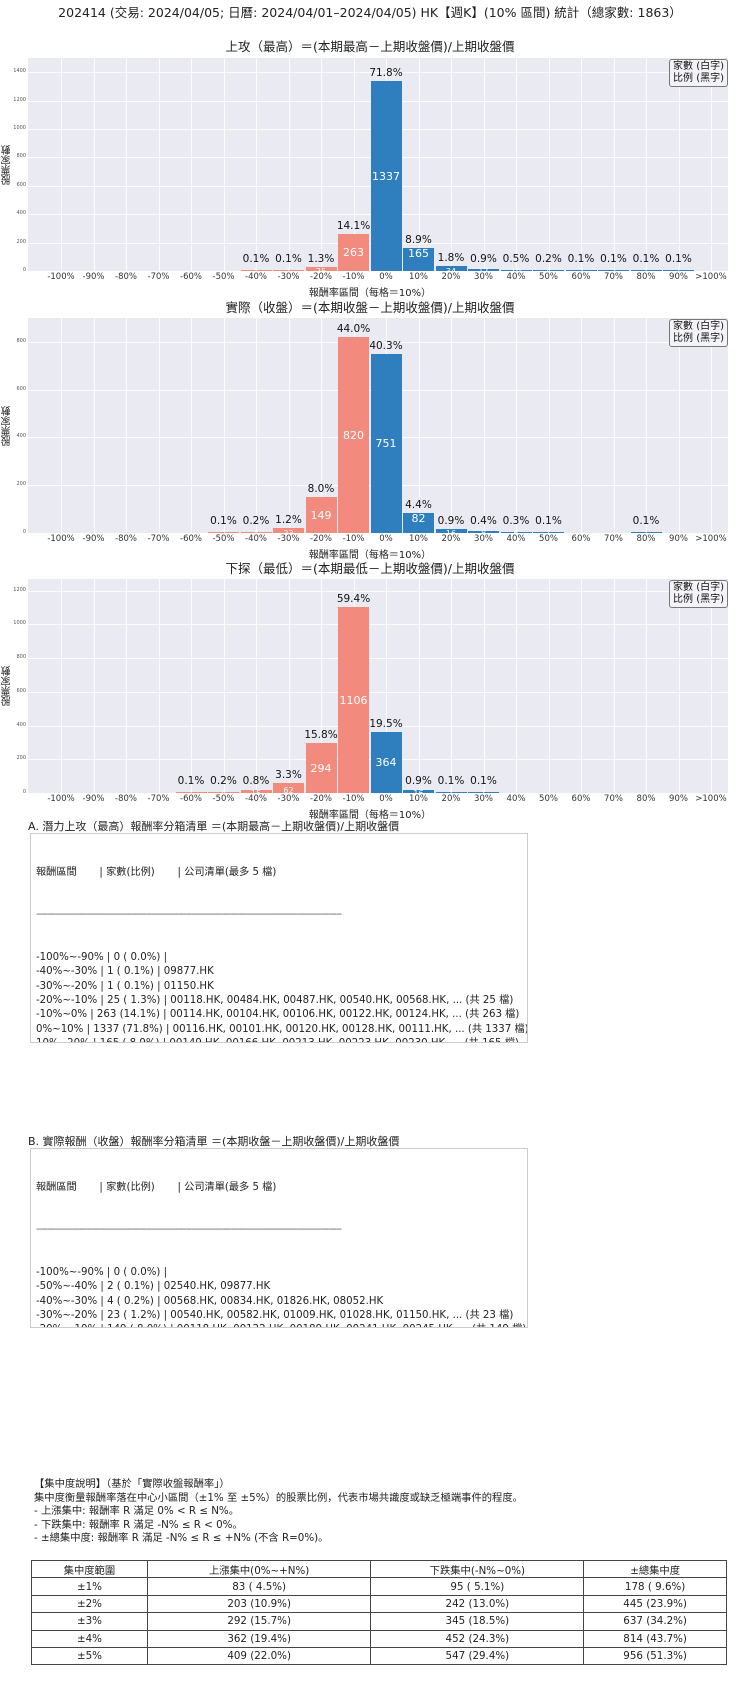 This screenshot has width=740, height=1690. I want to click on table-cell: ±1%, so click(89, 1586).